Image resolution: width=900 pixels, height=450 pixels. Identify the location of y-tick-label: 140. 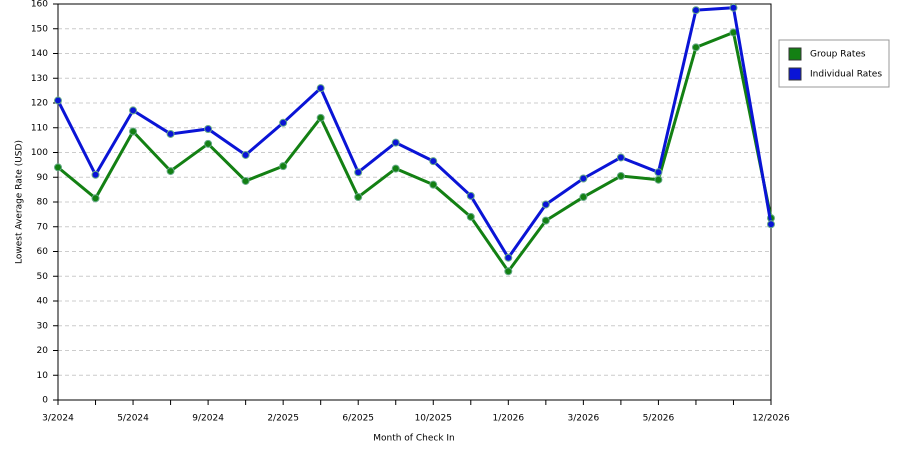
(39, 54).